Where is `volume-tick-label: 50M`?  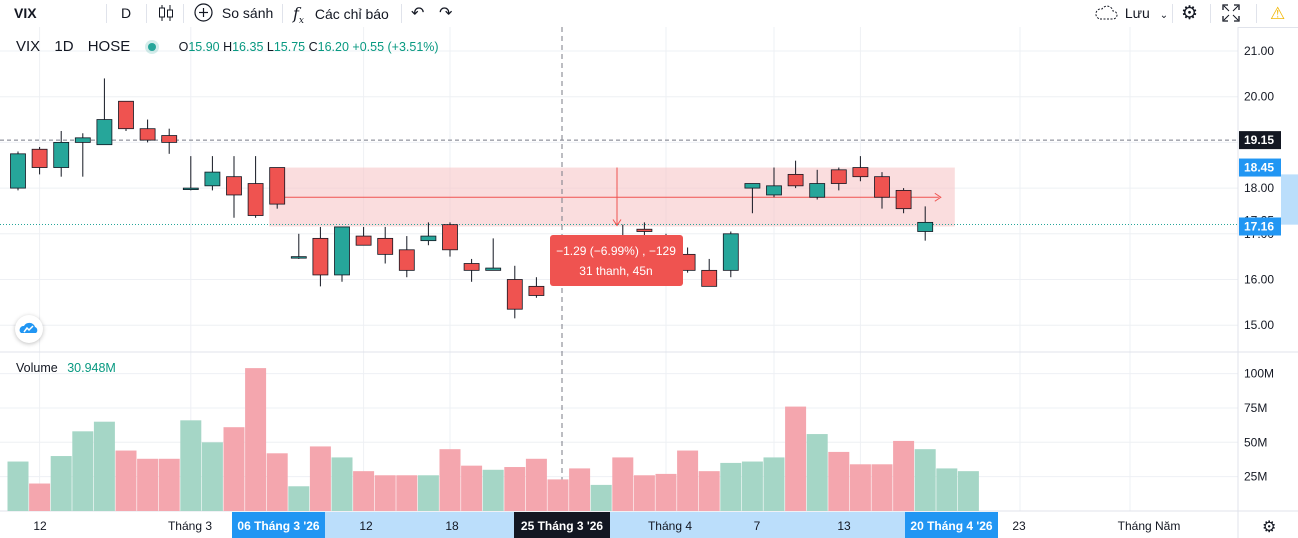 volume-tick-label: 50M is located at coordinates (1255, 442).